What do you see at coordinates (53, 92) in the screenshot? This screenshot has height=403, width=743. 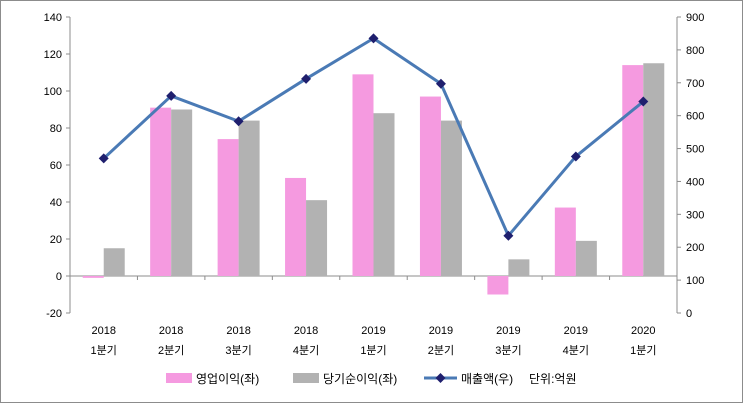 I see `left-tick-label: 100` at bounding box center [53, 92].